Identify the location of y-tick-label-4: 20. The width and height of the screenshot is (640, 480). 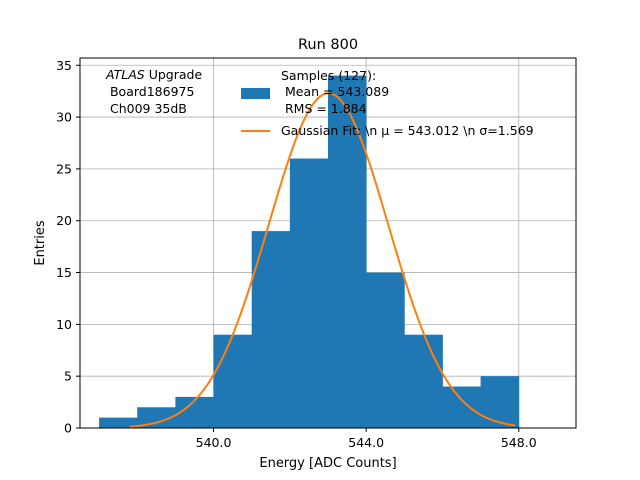
(64, 220).